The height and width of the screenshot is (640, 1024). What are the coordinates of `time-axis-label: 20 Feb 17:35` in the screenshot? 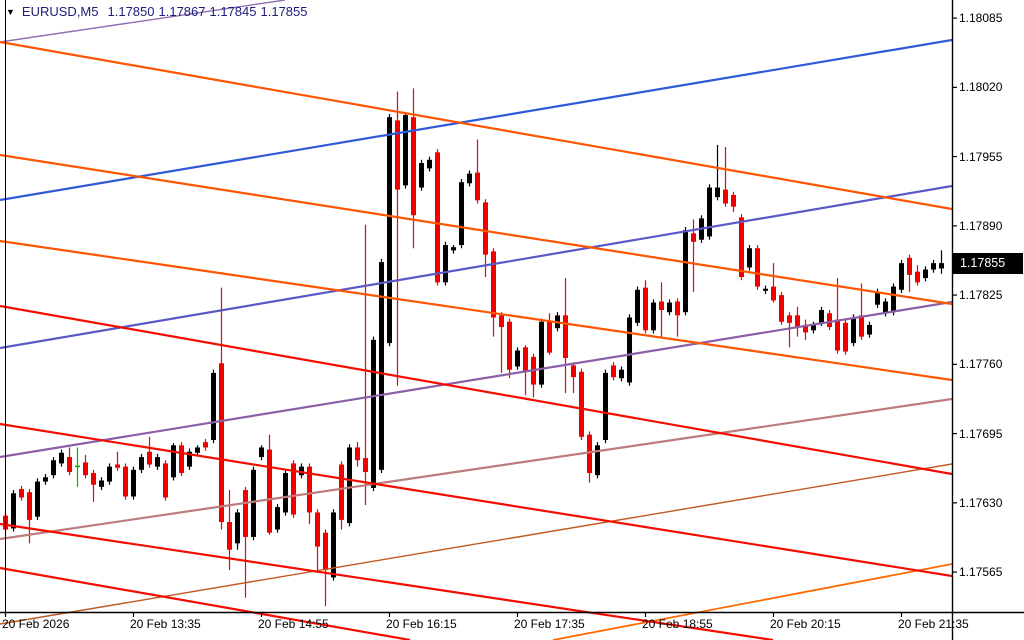 It's located at (549, 624).